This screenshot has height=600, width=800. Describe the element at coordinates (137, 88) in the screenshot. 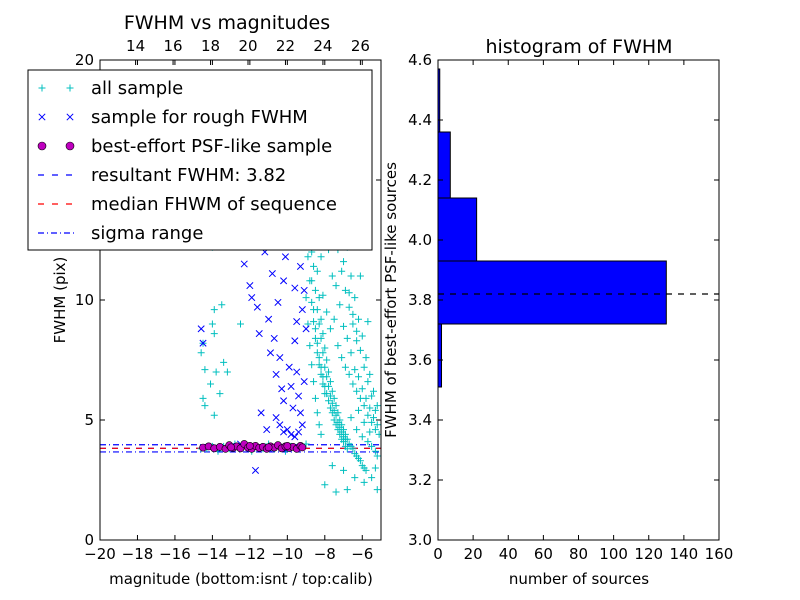

I see `legend-entry-0-label: all sample` at that location.